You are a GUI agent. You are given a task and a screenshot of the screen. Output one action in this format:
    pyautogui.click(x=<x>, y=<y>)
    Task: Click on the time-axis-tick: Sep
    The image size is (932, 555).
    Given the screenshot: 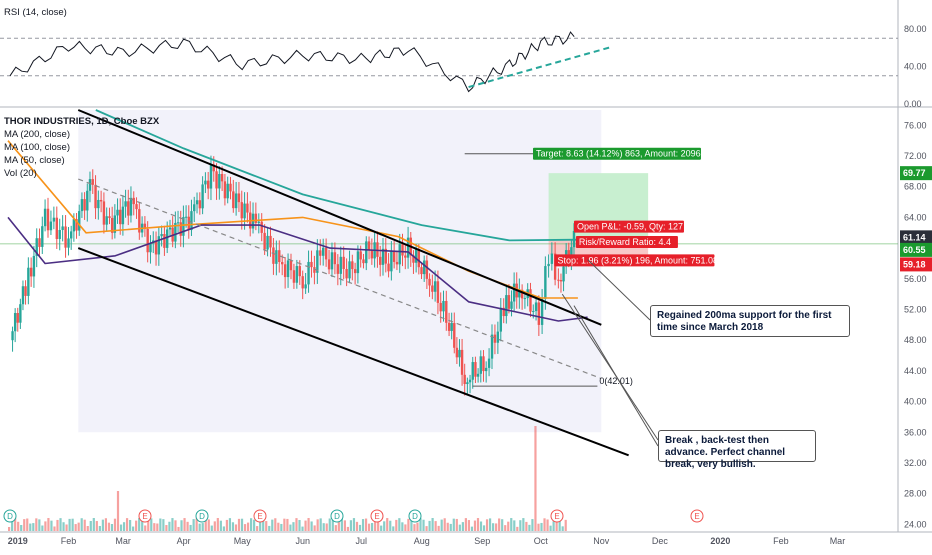 What is the action you would take?
    pyautogui.click(x=482, y=541)
    